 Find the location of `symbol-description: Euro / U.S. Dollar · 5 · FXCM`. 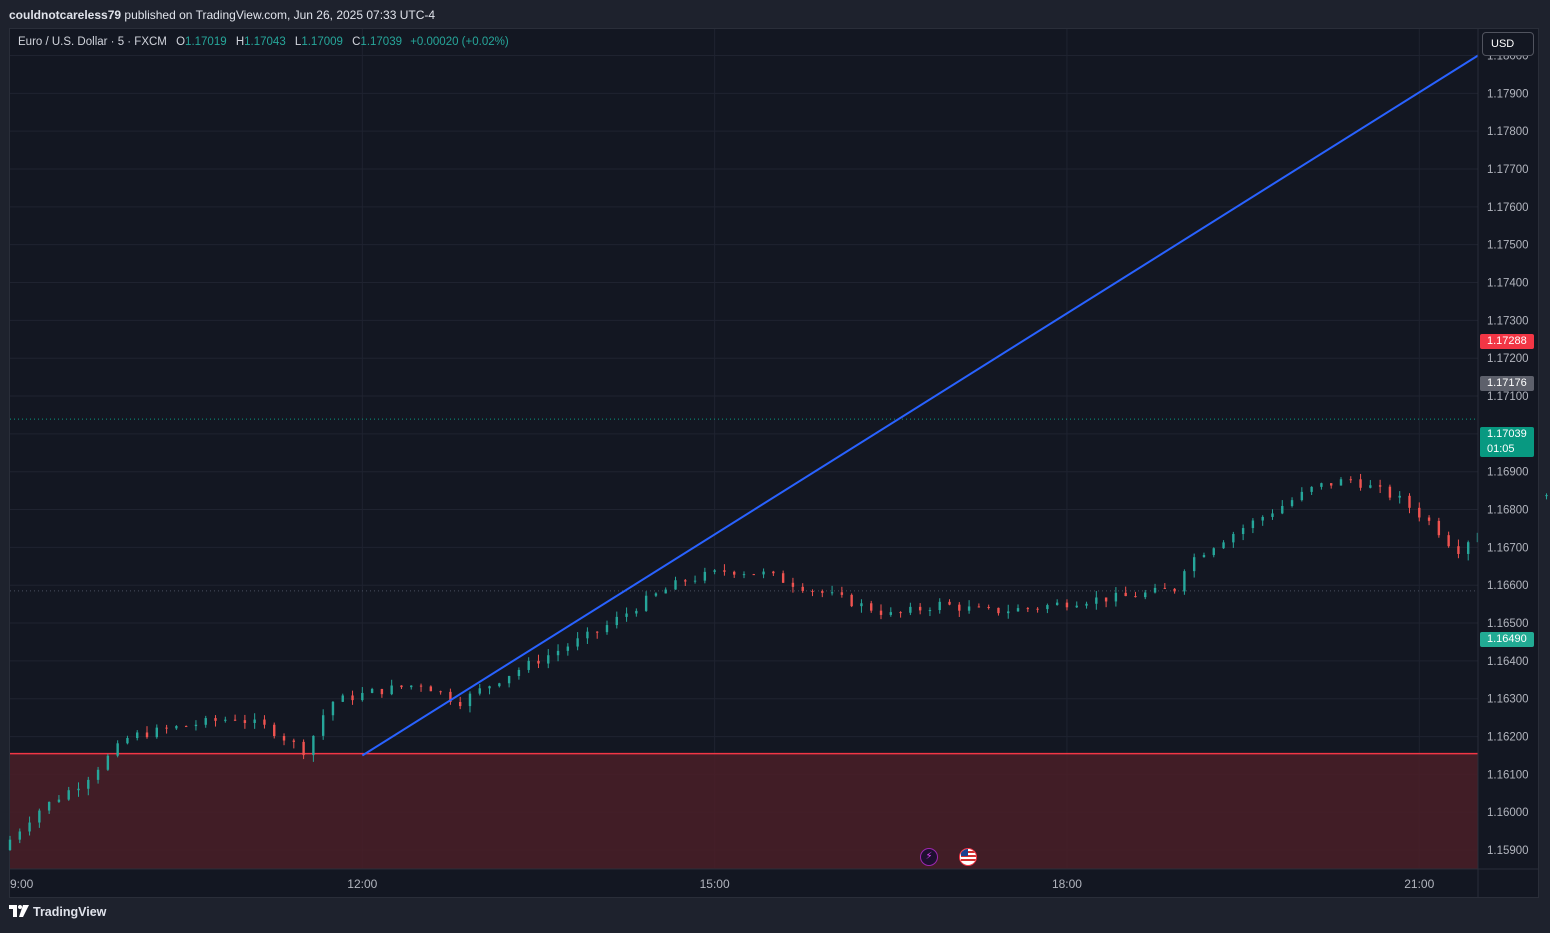

symbol-description: Euro / U.S. Dollar · 5 · FXCM is located at coordinates (92, 42).